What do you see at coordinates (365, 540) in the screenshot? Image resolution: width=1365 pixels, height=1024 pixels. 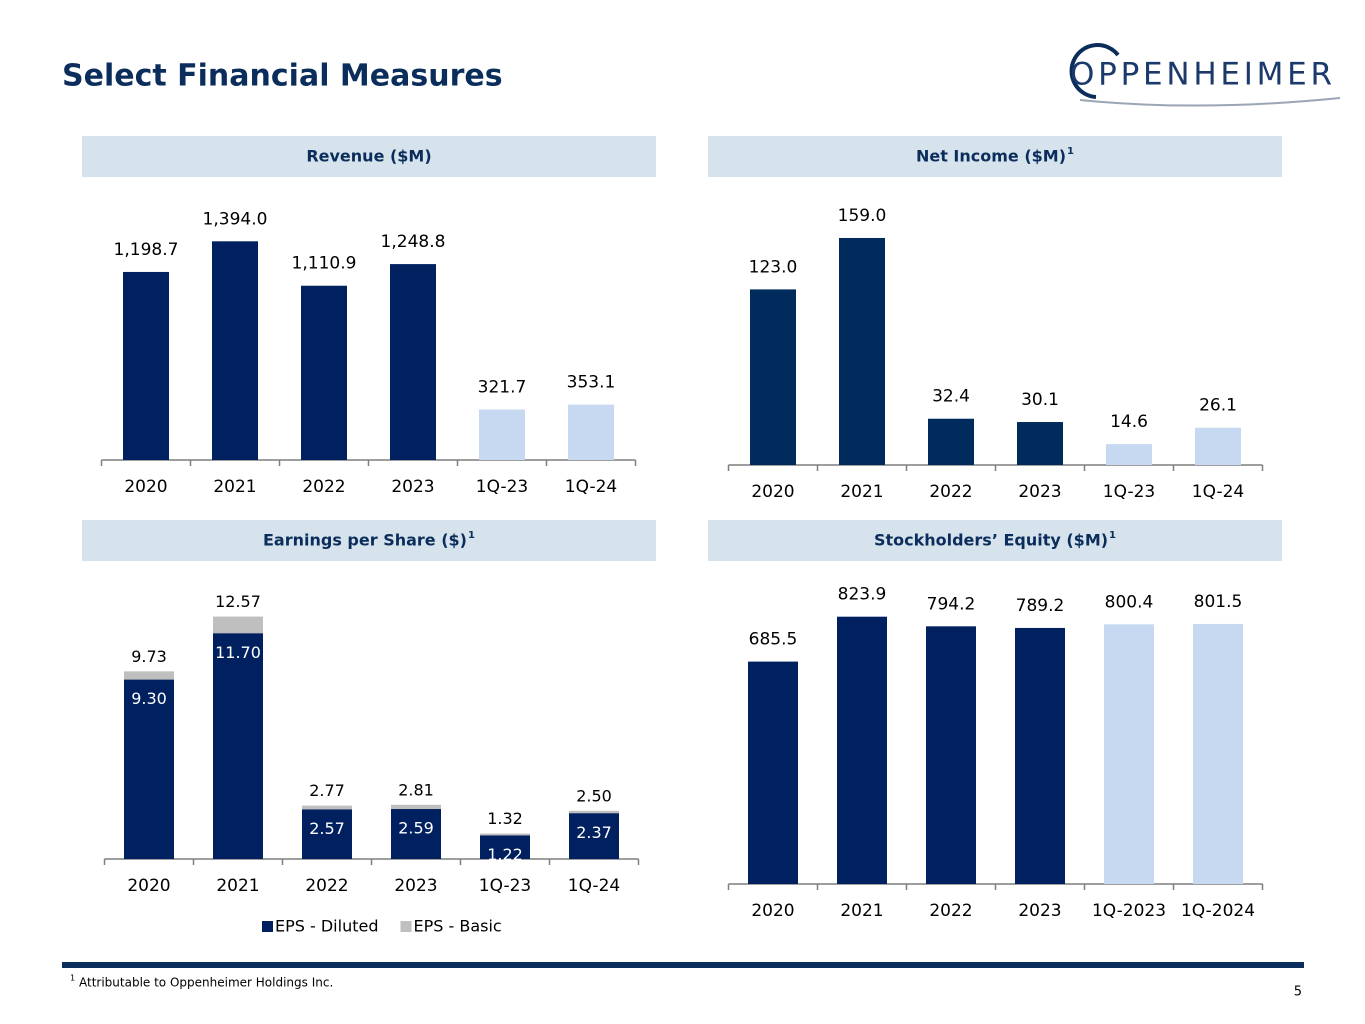 I see `chart-title: Earnings per Share ($)` at bounding box center [365, 540].